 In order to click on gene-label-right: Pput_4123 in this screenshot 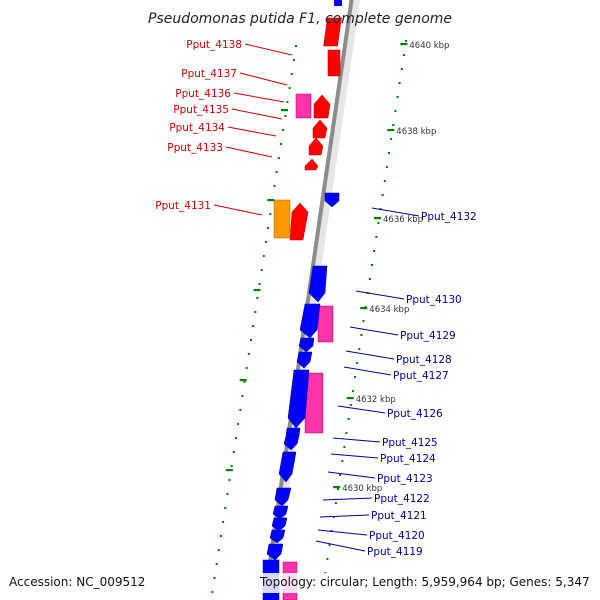, I will do `click(405, 479)`.